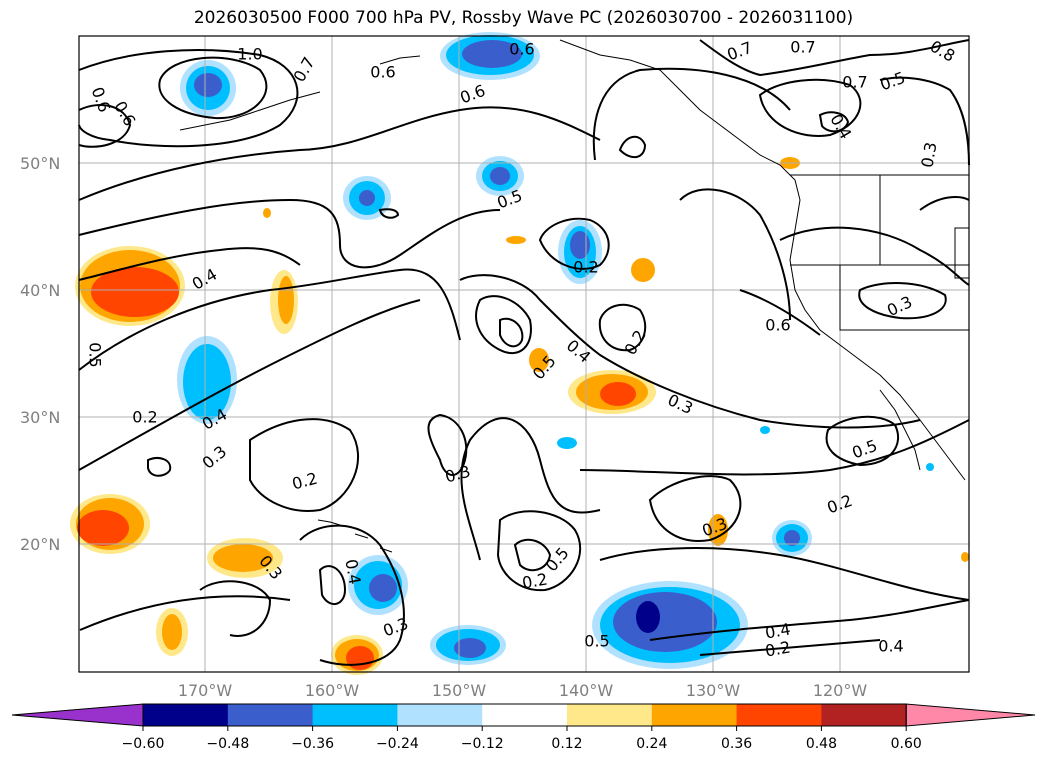 The width and height of the screenshot is (1047, 765). I want to click on lon-label: 140°W, so click(586, 690).